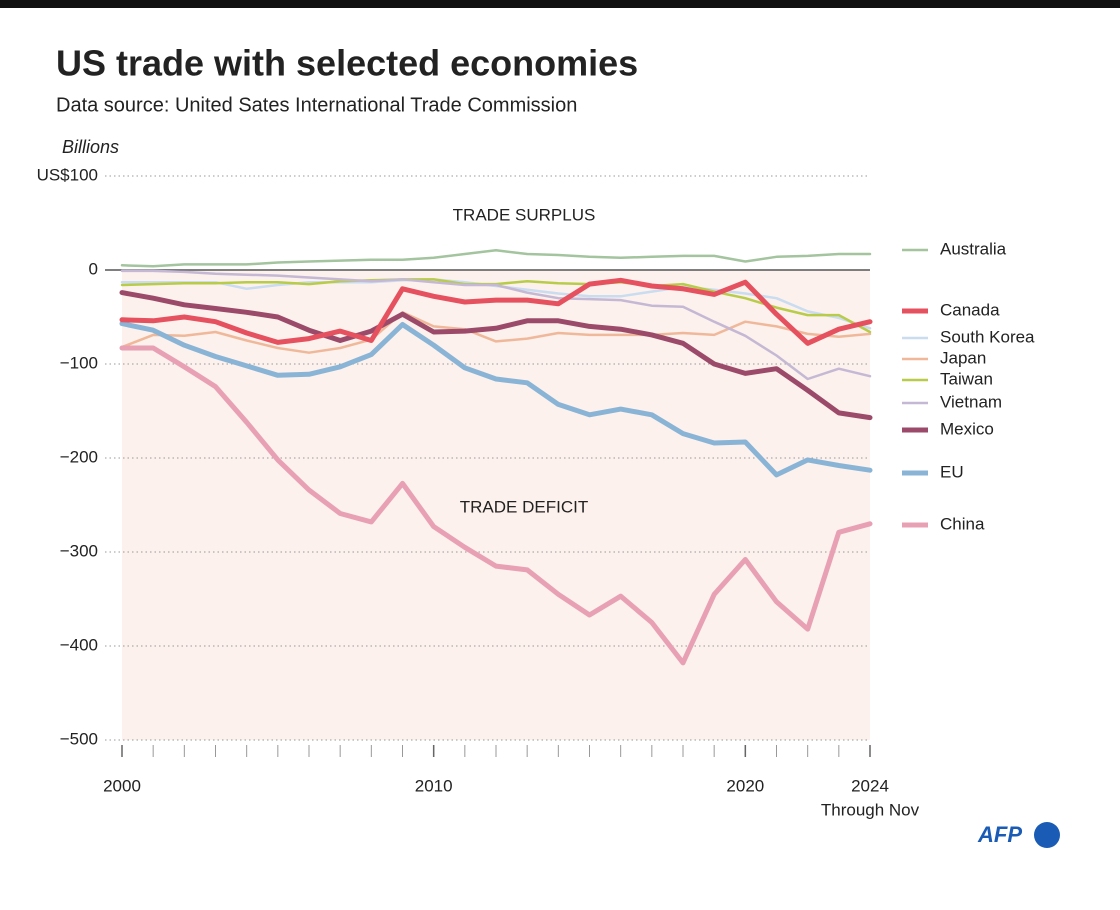  Describe the element at coordinates (967, 428) in the screenshot. I see `legend-label: Mexico` at that location.